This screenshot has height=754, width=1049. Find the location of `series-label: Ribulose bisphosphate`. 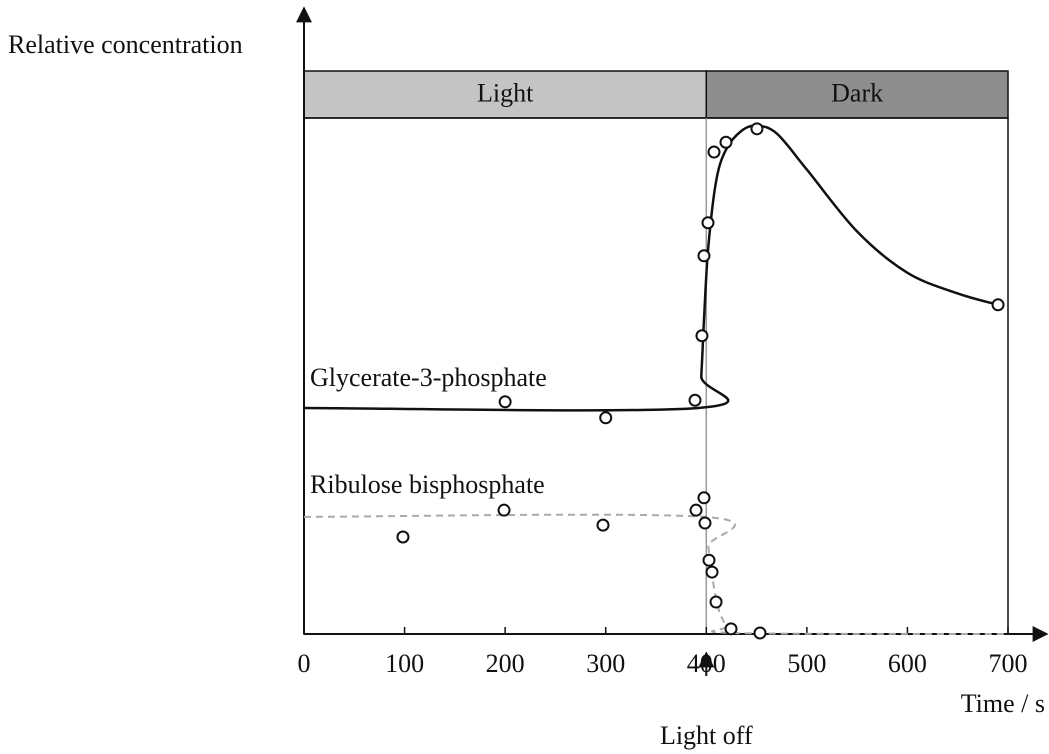

series-label: Ribulose bisphosphate is located at coordinates (427, 484).